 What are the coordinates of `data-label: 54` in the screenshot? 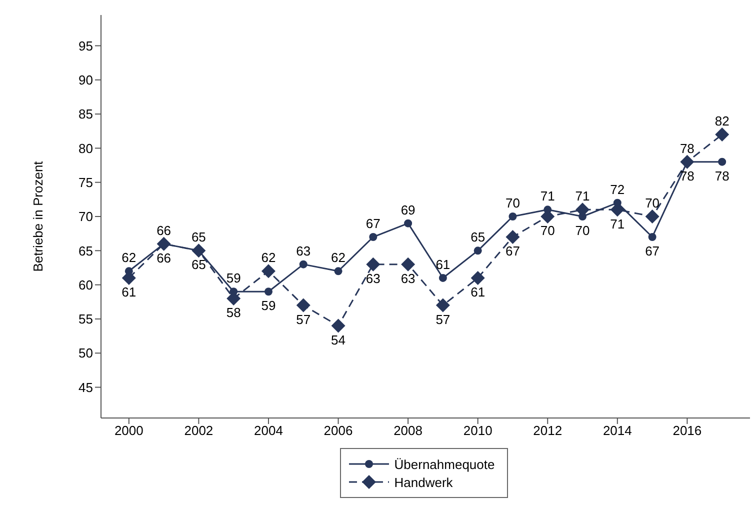 It's located at (338, 340).